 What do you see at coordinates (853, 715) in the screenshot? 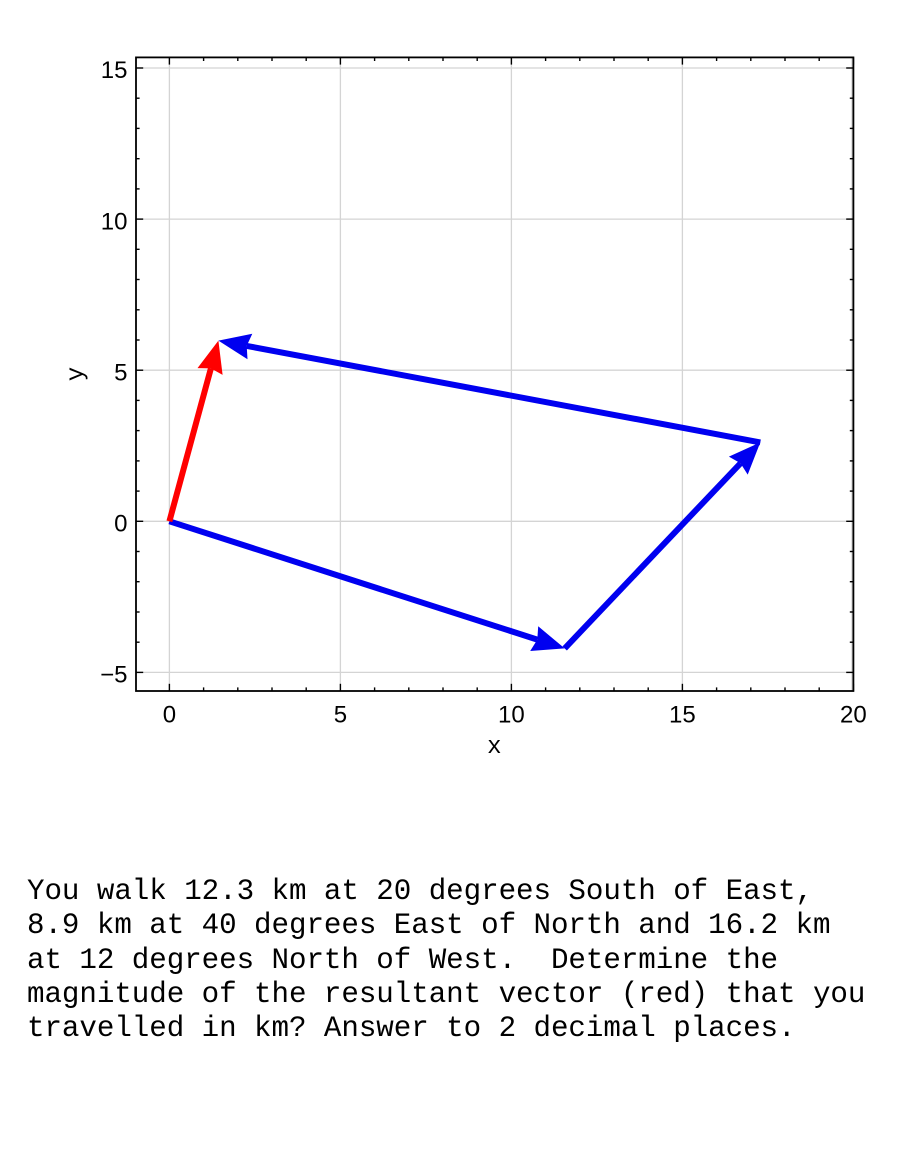
I see `svg-text: 20` at bounding box center [853, 715].